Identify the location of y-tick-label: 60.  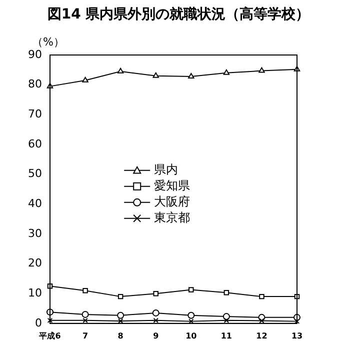
(35, 143).